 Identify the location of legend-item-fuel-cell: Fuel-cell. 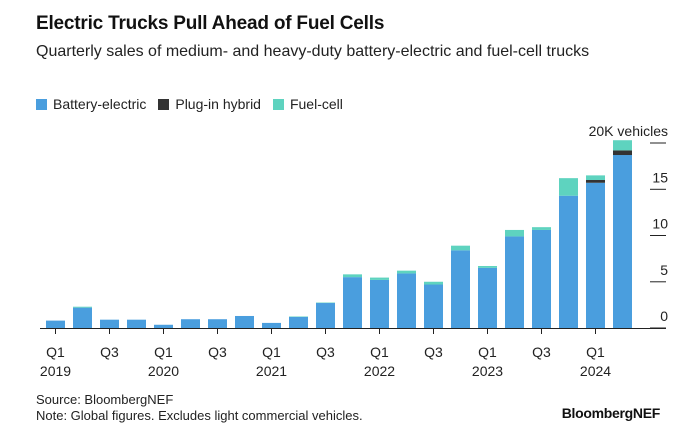
(307, 104).